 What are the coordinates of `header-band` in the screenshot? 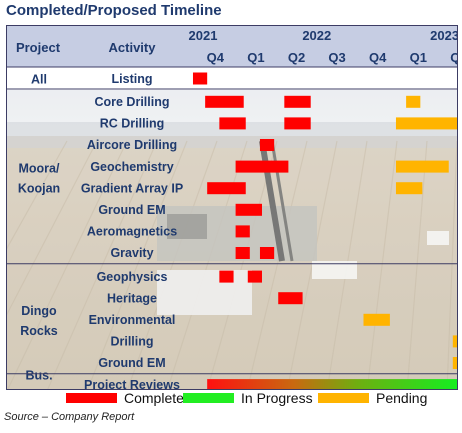 It's located at (232, 46).